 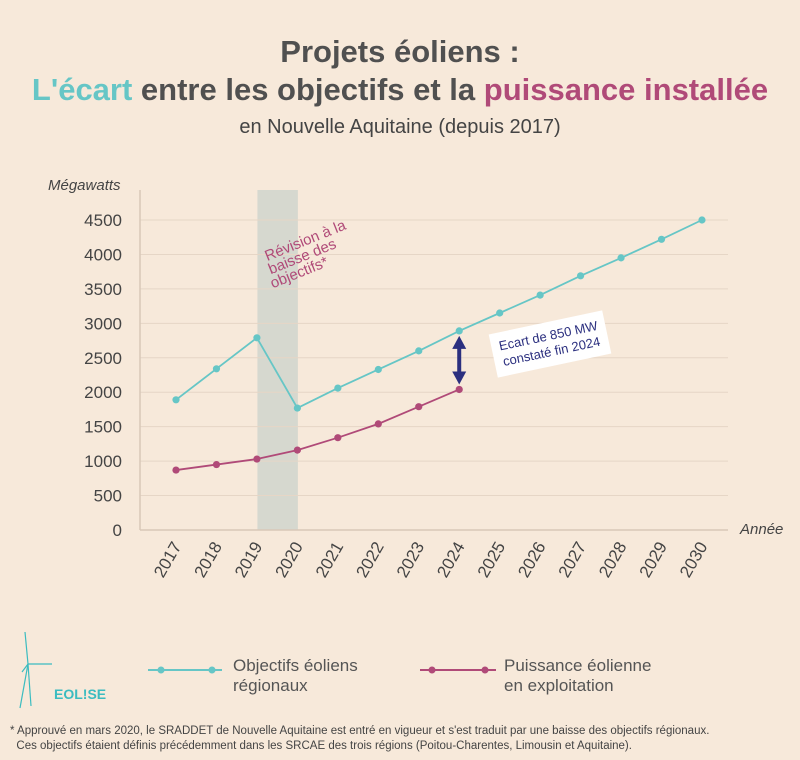 I want to click on title-middle: entre les objectifs et la, so click(x=308, y=89).